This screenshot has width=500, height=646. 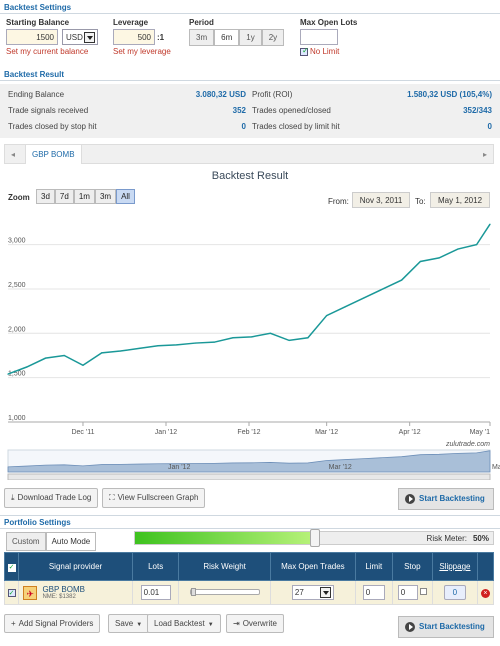 What do you see at coordinates (249, 476) in the screenshot?
I see `navigator-scrollbar` at bounding box center [249, 476].